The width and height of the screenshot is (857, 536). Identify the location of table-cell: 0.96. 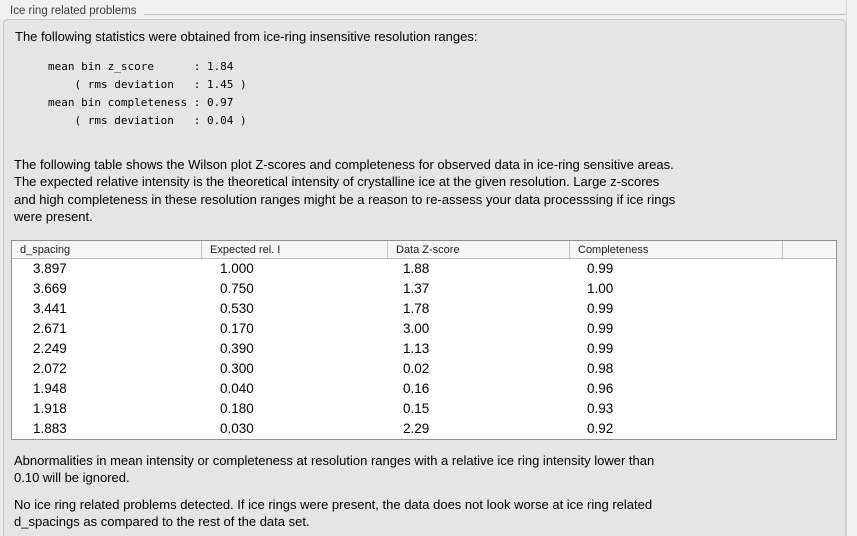
(600, 388).